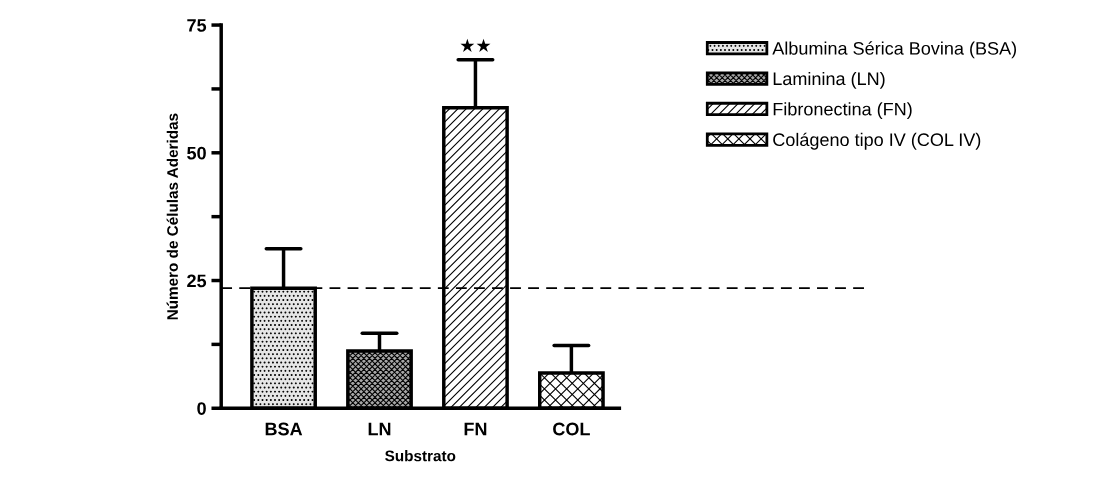 The height and width of the screenshot is (482, 1106). I want to click on y-tick-label: 25, so click(197, 281).